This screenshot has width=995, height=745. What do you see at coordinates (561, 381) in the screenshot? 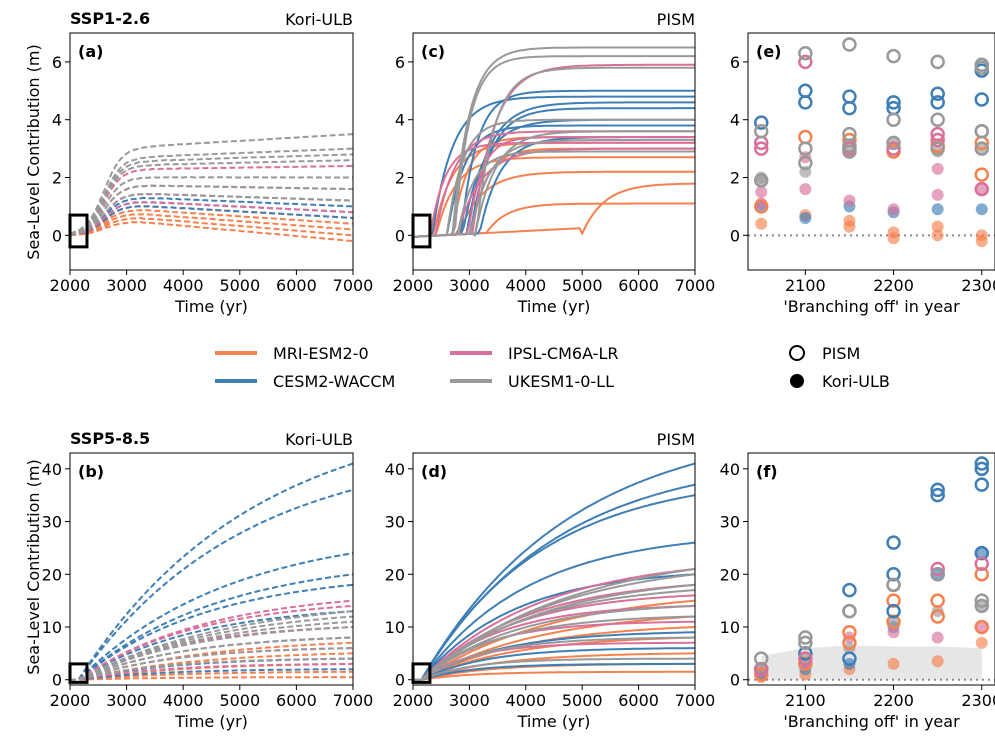
I see `legend-label: UKESM1-0-LL` at bounding box center [561, 381].